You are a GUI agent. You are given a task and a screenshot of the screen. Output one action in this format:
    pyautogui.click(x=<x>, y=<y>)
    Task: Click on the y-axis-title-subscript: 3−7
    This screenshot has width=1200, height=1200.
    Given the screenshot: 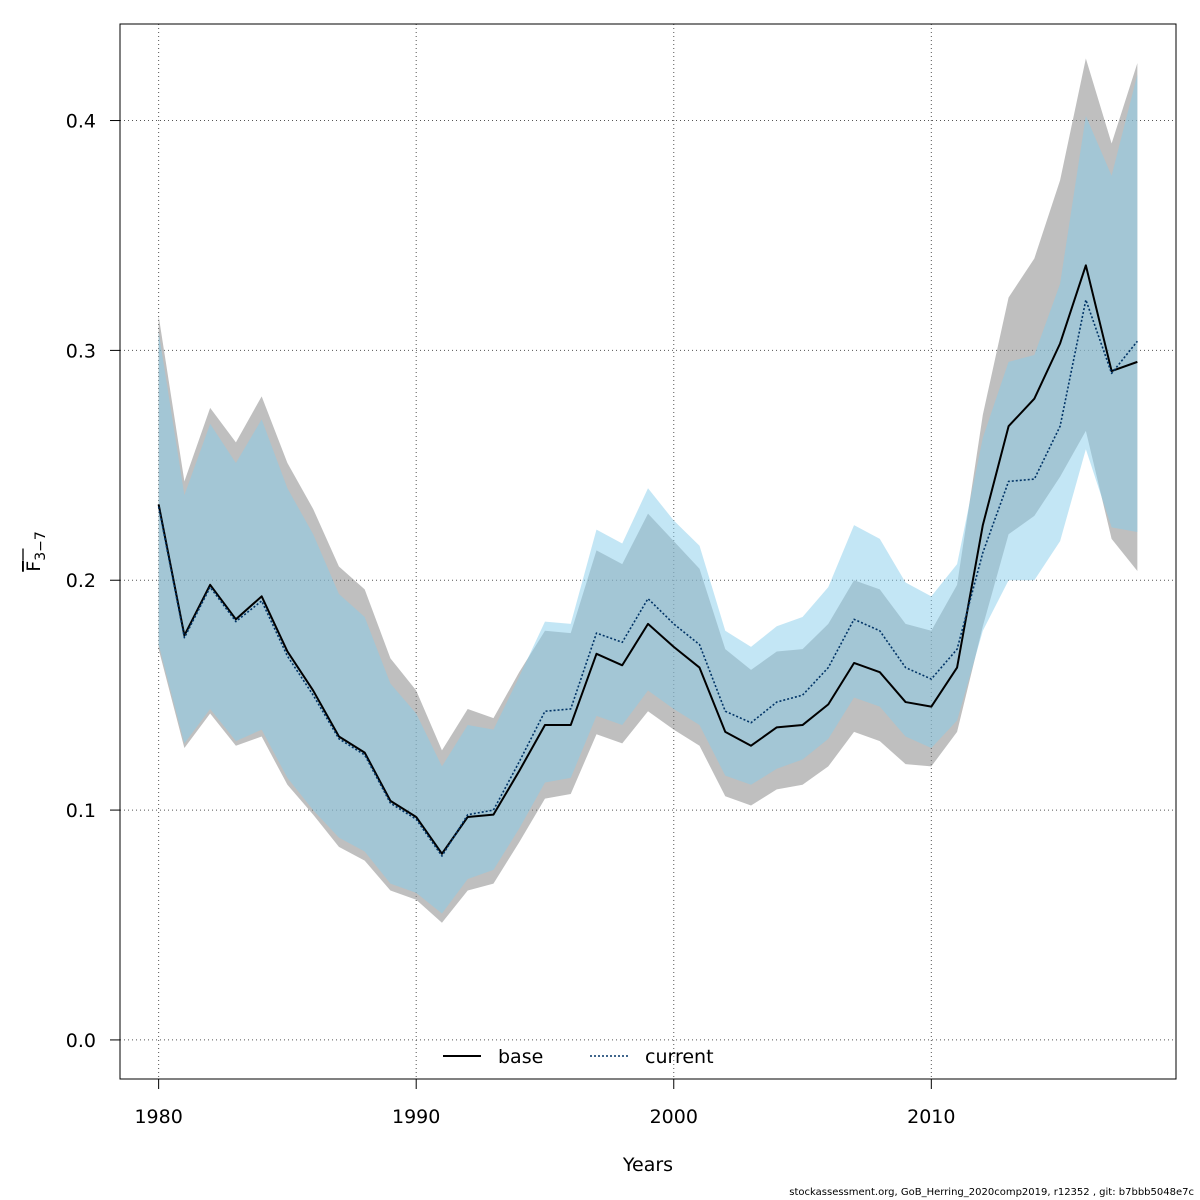 What is the action you would take?
    pyautogui.click(x=41, y=546)
    